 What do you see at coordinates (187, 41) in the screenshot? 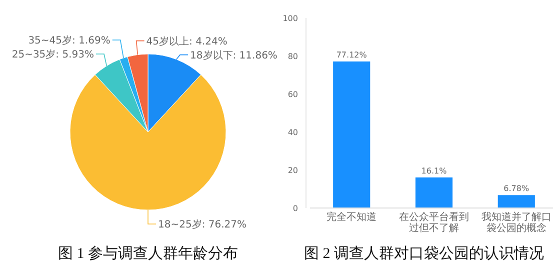
I see `slice-label: 45岁以上: 4.24%` at bounding box center [187, 41].